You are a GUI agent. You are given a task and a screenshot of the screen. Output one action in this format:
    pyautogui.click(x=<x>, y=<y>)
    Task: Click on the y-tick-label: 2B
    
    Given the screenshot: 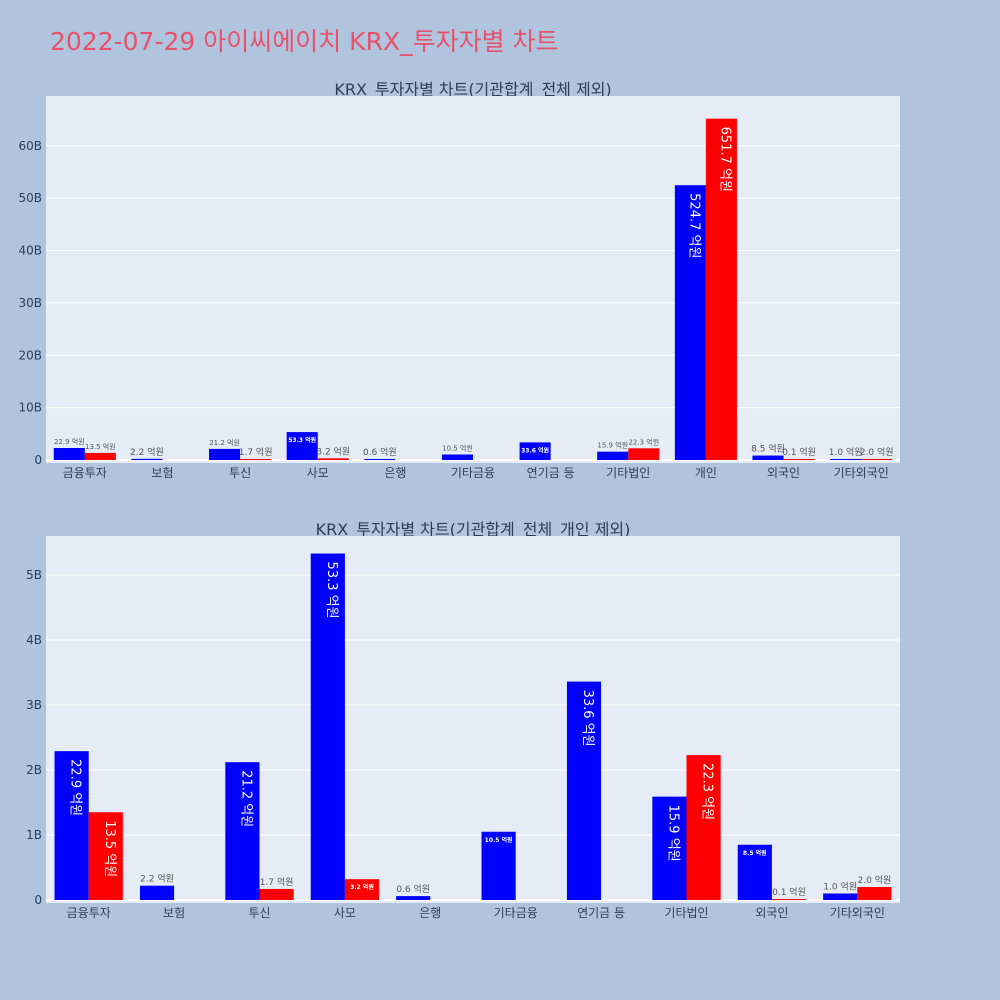 What is the action you would take?
    pyautogui.click(x=34, y=770)
    